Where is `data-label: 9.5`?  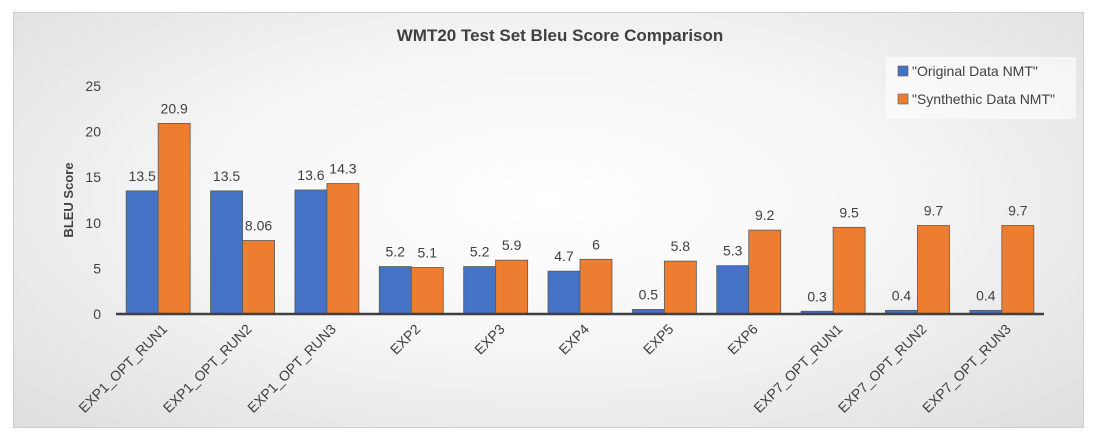 data-label: 9.5 is located at coordinates (849, 212).